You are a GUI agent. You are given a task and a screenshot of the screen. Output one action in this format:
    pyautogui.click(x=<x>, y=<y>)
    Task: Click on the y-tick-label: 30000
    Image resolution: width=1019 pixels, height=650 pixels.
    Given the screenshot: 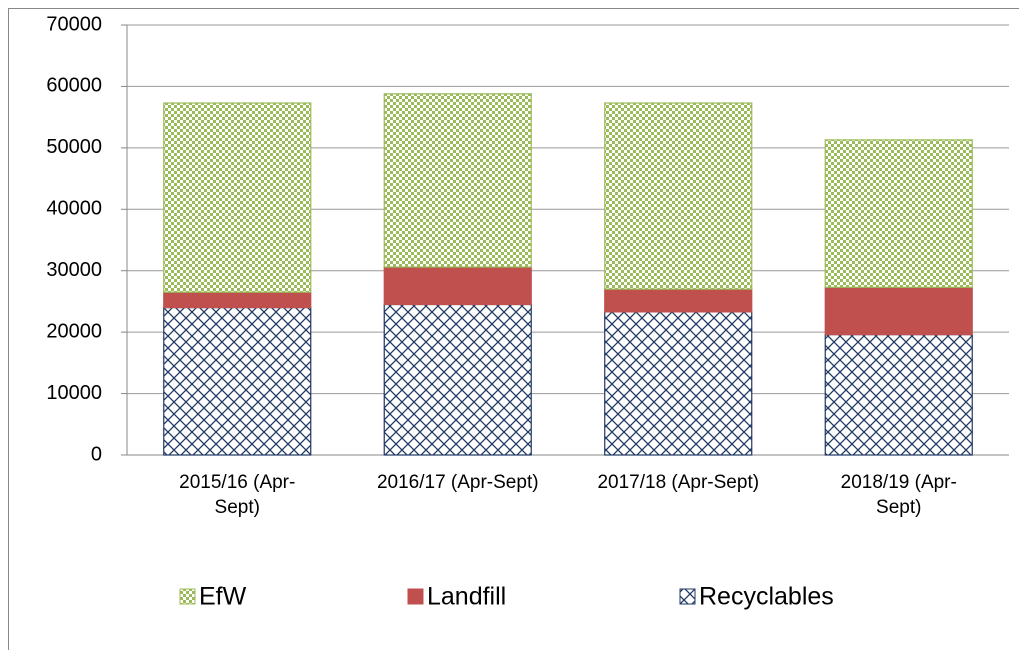 What is the action you would take?
    pyautogui.click(x=74, y=270)
    